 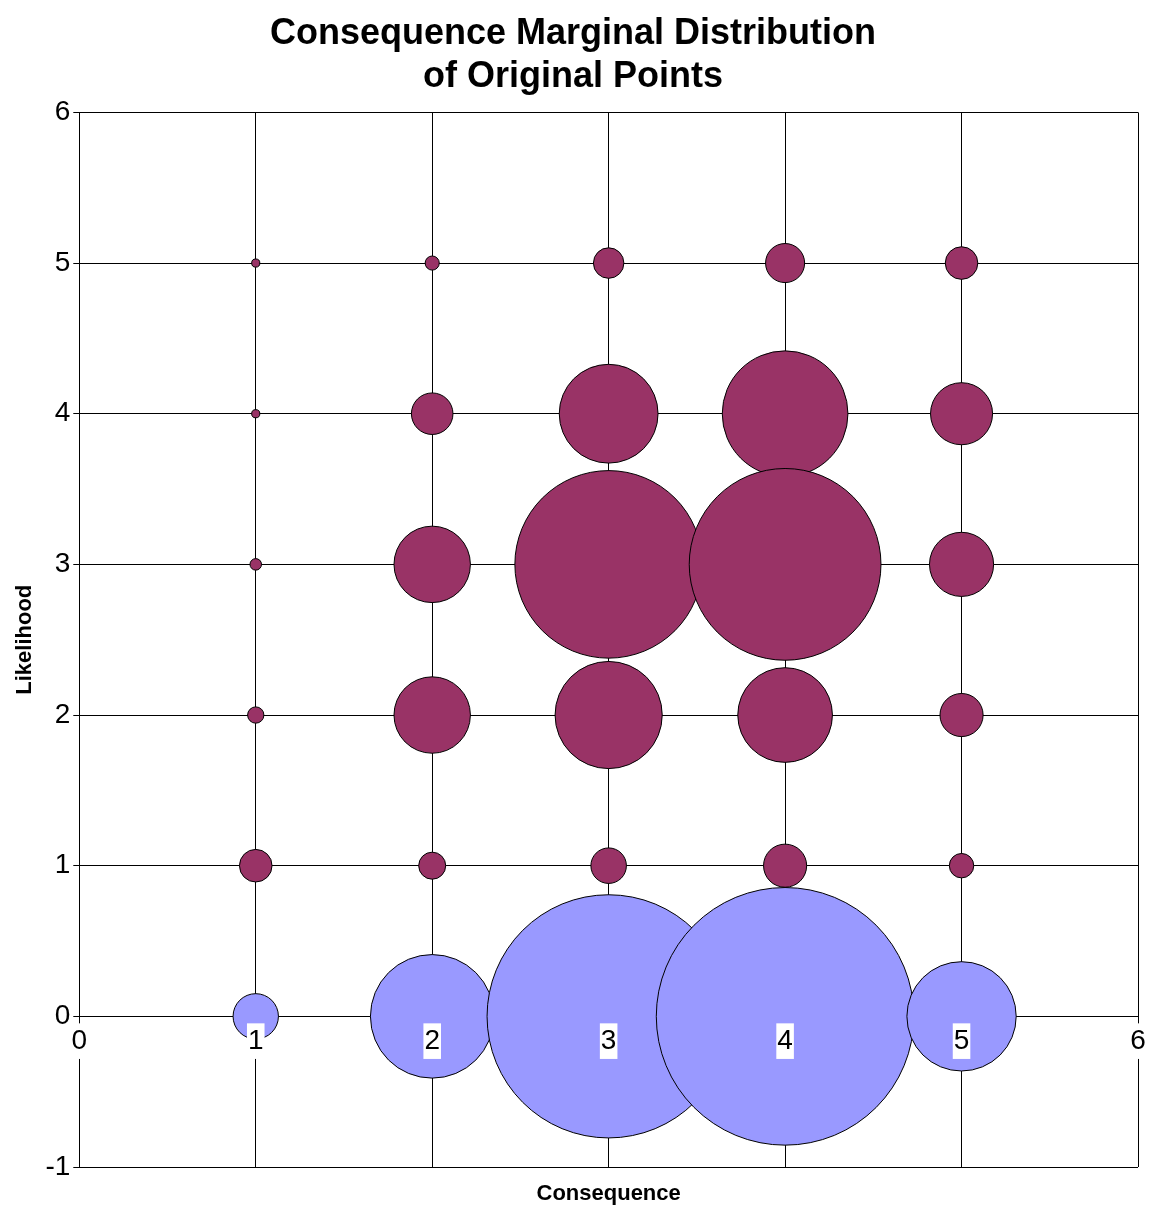 What do you see at coordinates (608, 1039) in the screenshot?
I see `x-tick-label: 3` at bounding box center [608, 1039].